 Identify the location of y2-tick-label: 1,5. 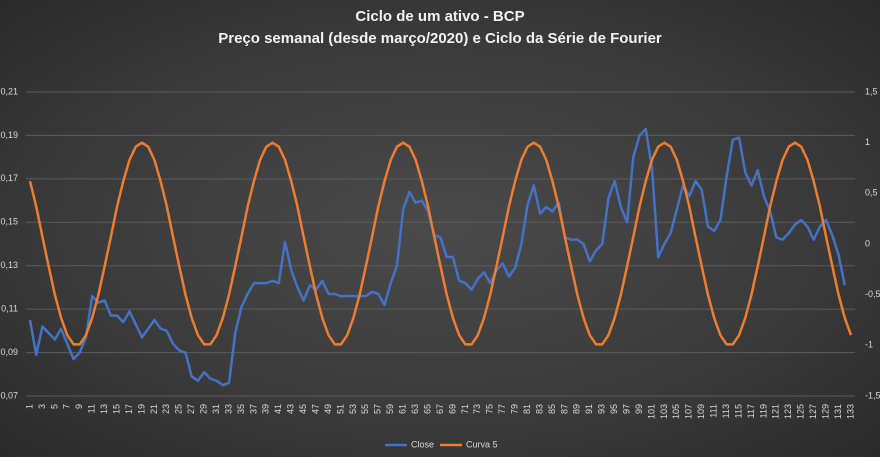
(871, 91).